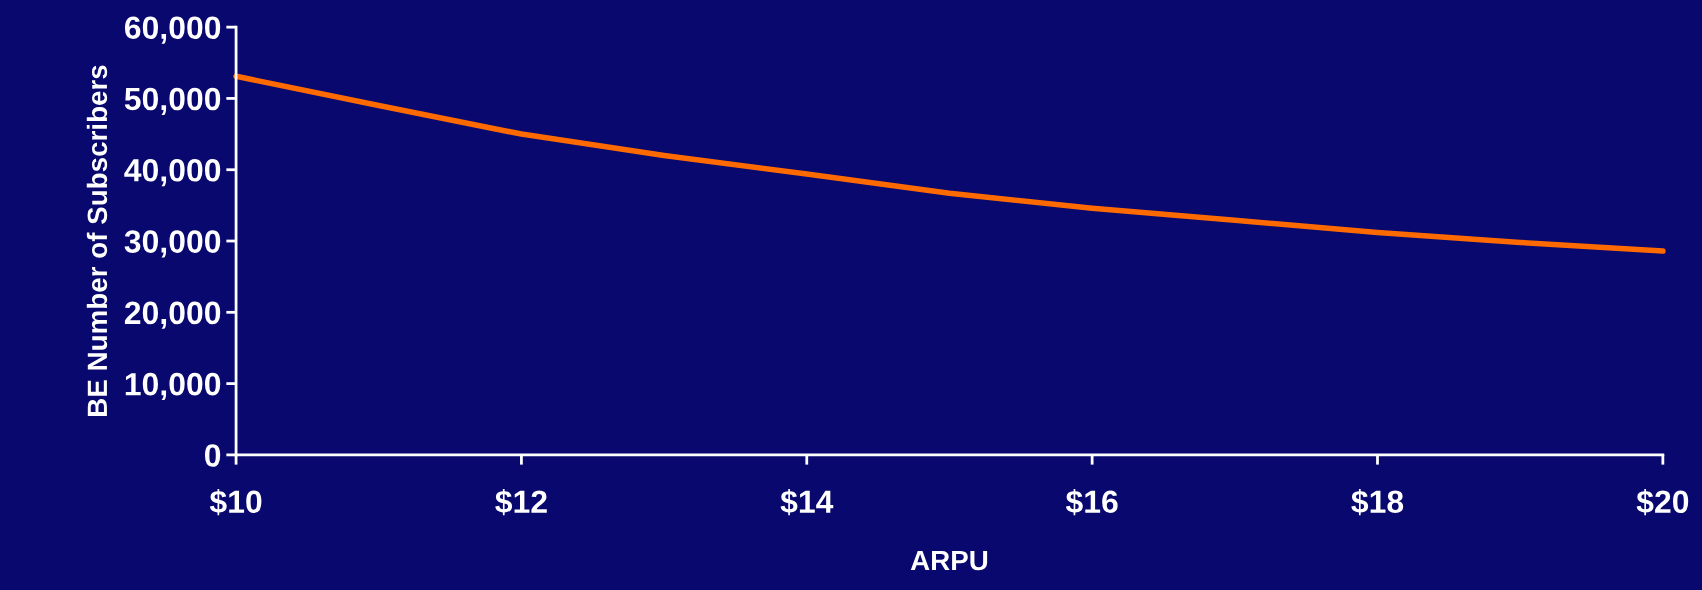 This screenshot has height=590, width=1702. I want to click on x-axis-title: ARPU, so click(949, 560).